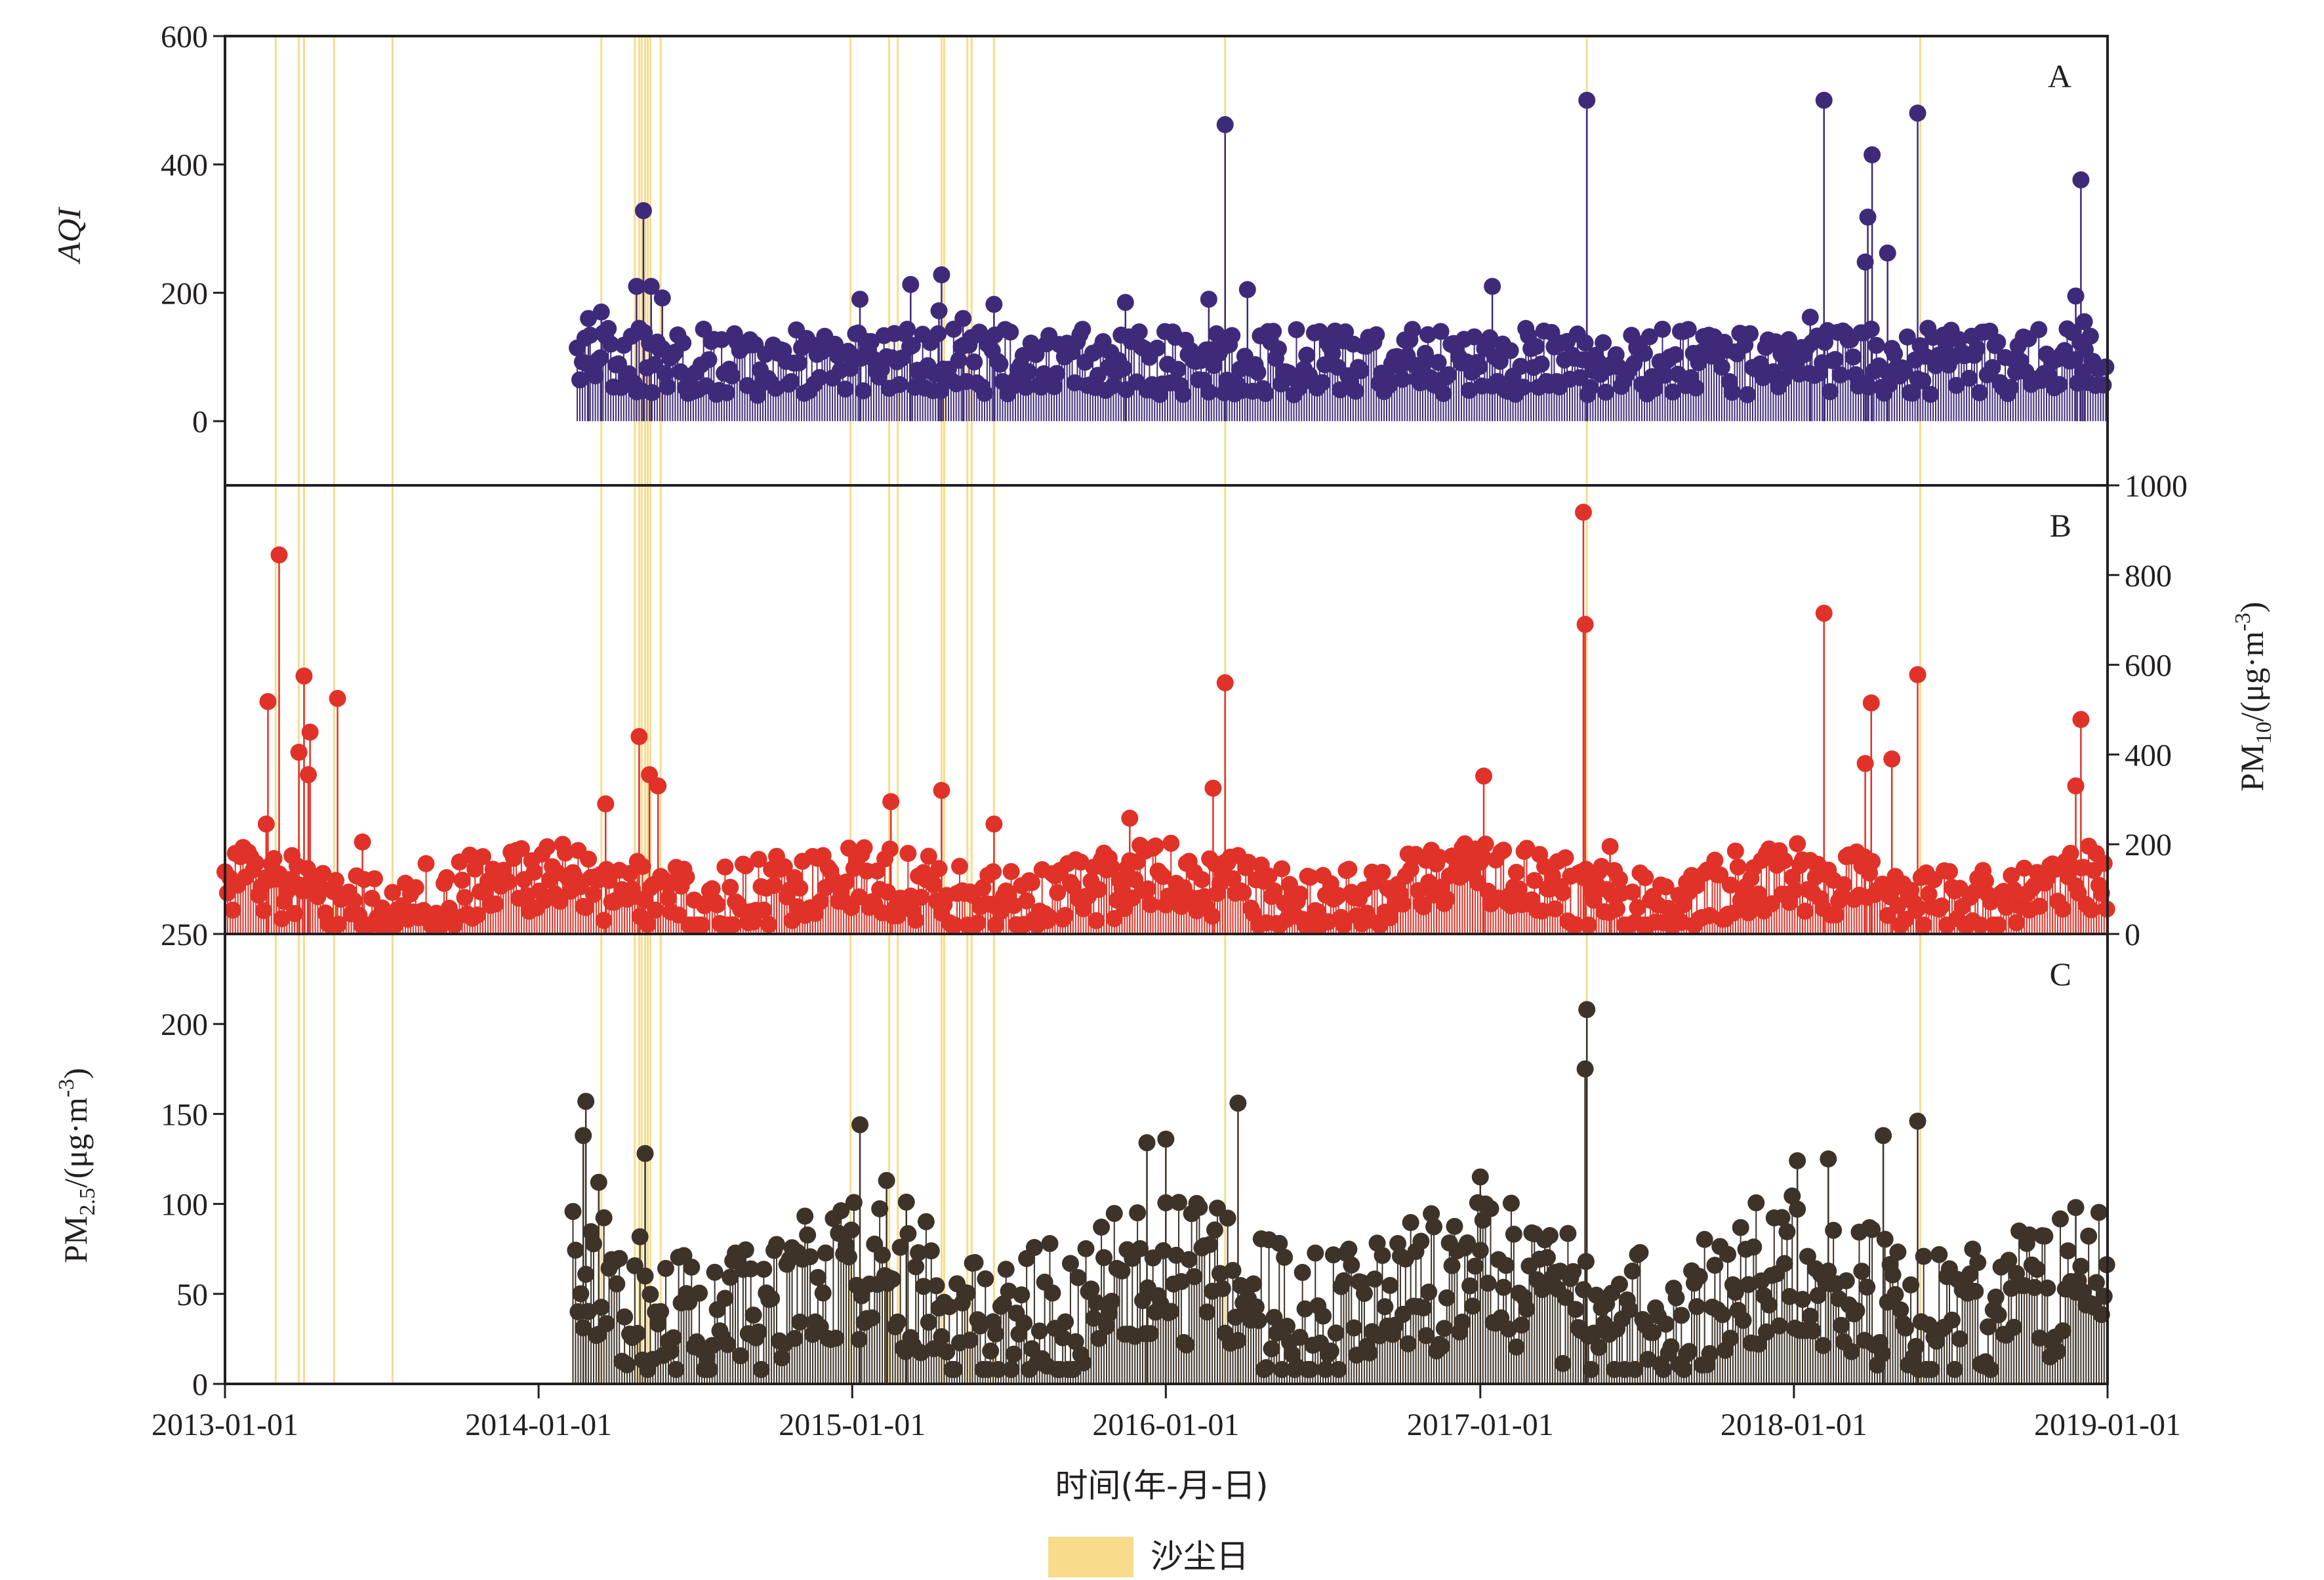  I want to click on y-tick-label: 200, so click(184, 293).